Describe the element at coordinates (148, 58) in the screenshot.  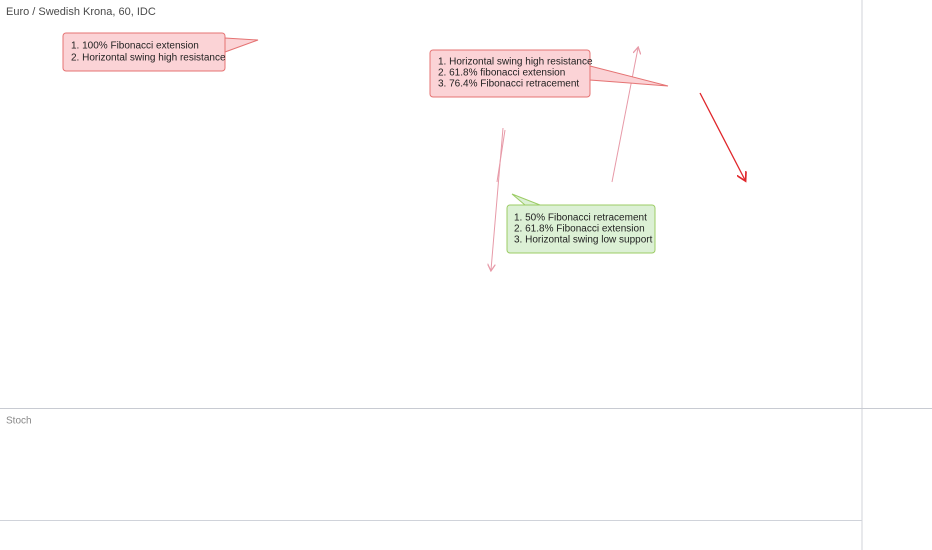
I see `annotation-text: 2. Horizontal swing high resistance` at that location.